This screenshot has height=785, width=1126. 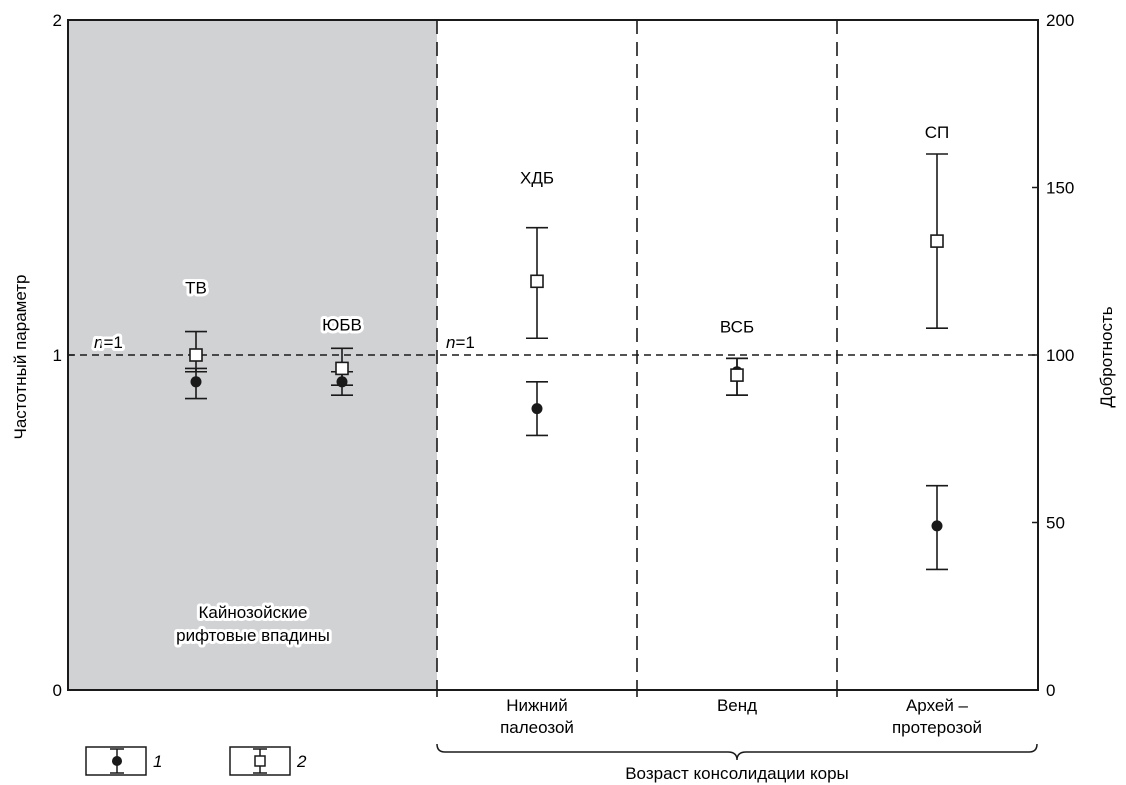 What do you see at coordinates (1060, 20) in the screenshot?
I see `right-tick-label: 200` at bounding box center [1060, 20].